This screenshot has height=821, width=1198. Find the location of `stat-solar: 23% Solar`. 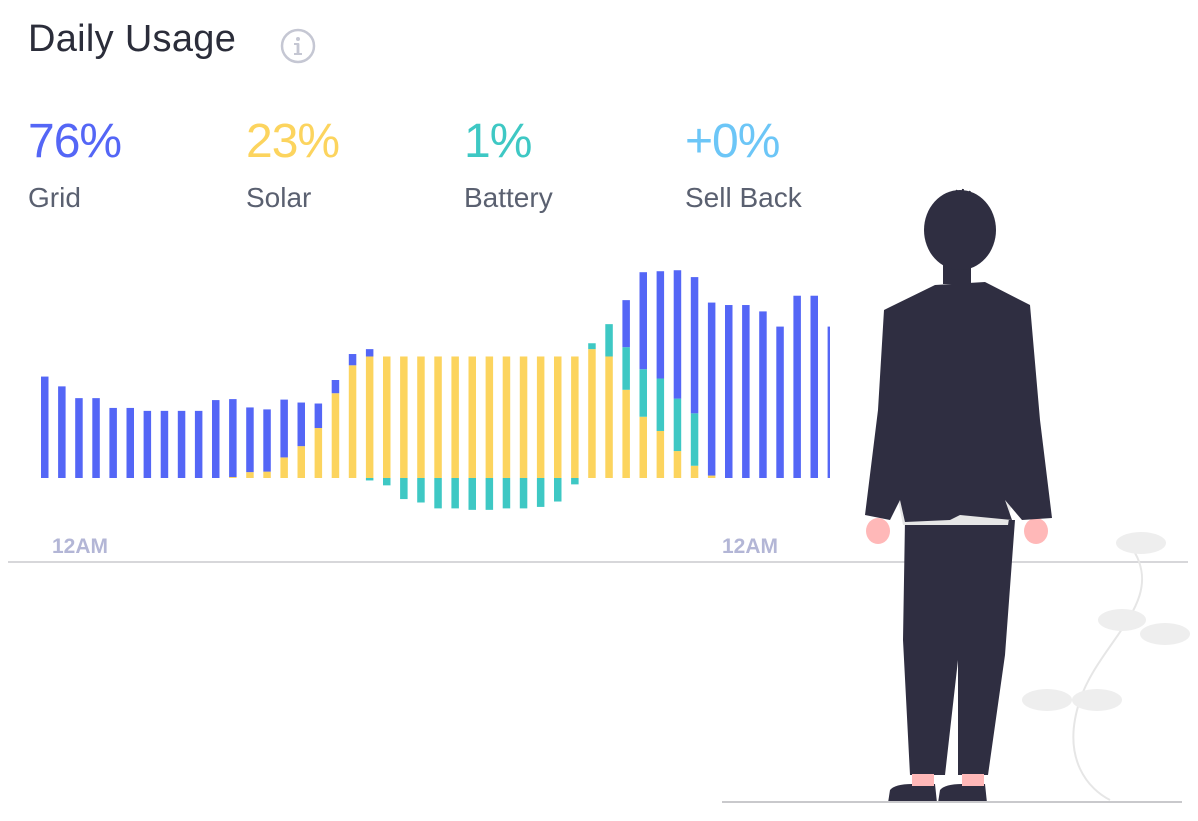

stat-solar: 23% Solar is located at coordinates (293, 163).